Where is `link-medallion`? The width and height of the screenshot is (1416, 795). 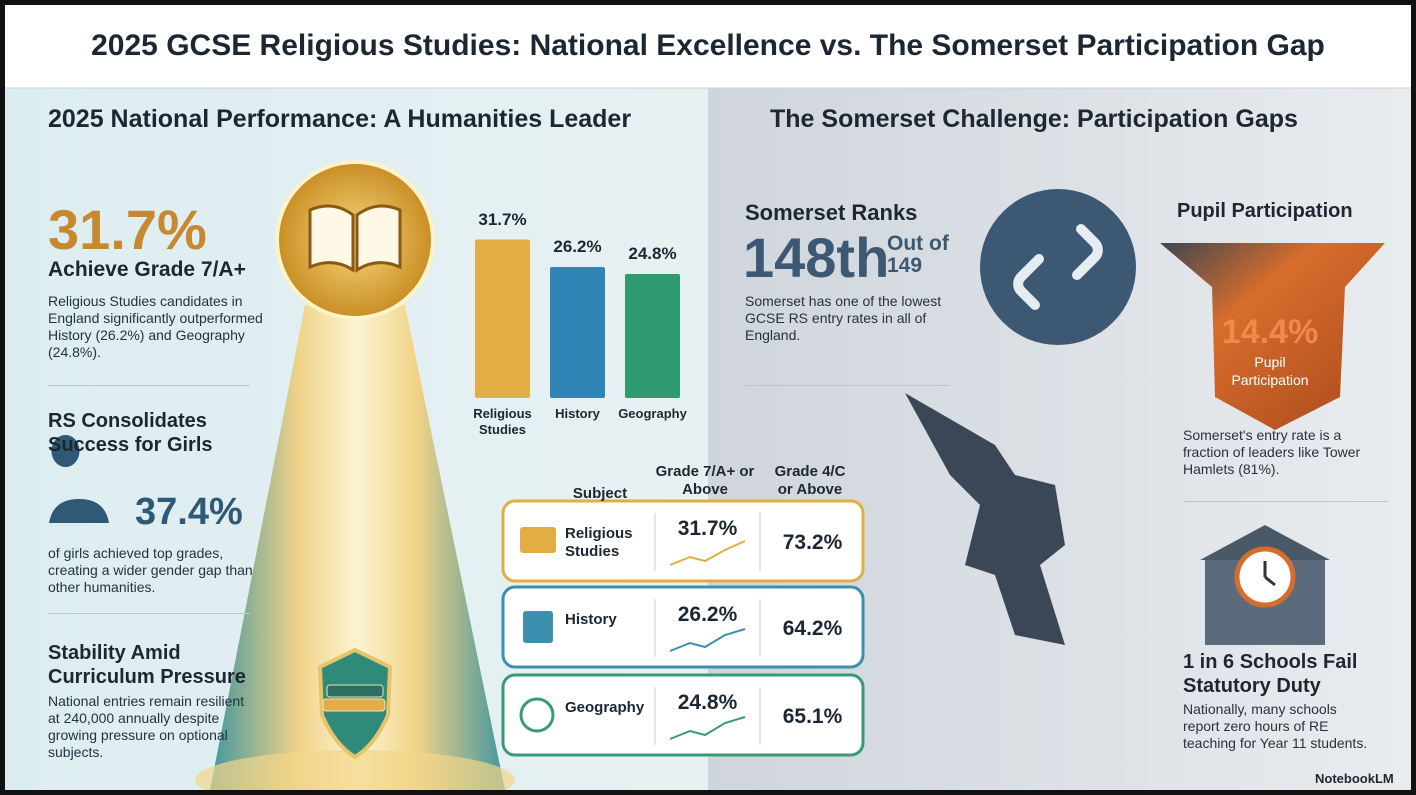 link-medallion is located at coordinates (1058, 267).